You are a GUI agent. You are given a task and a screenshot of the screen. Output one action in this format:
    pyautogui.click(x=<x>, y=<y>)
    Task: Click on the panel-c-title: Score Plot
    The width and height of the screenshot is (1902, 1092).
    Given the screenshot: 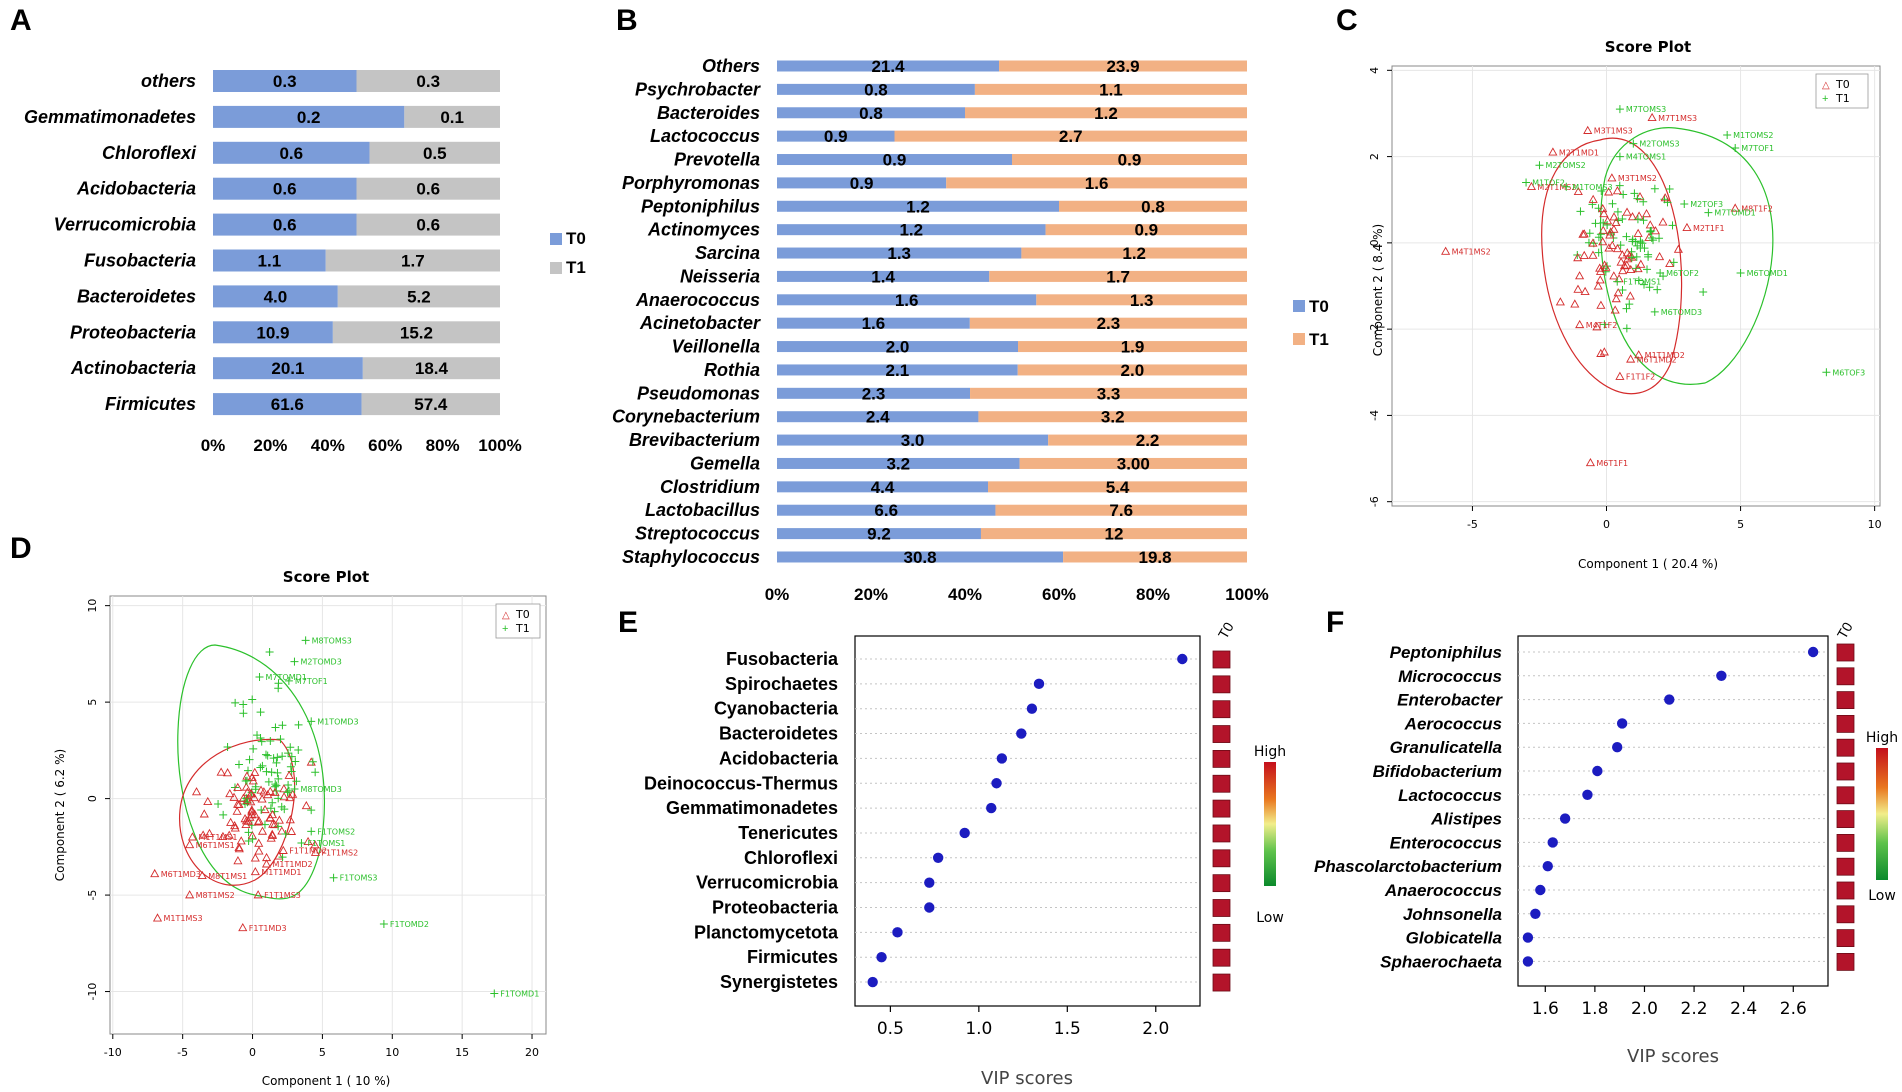 What is the action you would take?
    pyautogui.click(x=1648, y=47)
    